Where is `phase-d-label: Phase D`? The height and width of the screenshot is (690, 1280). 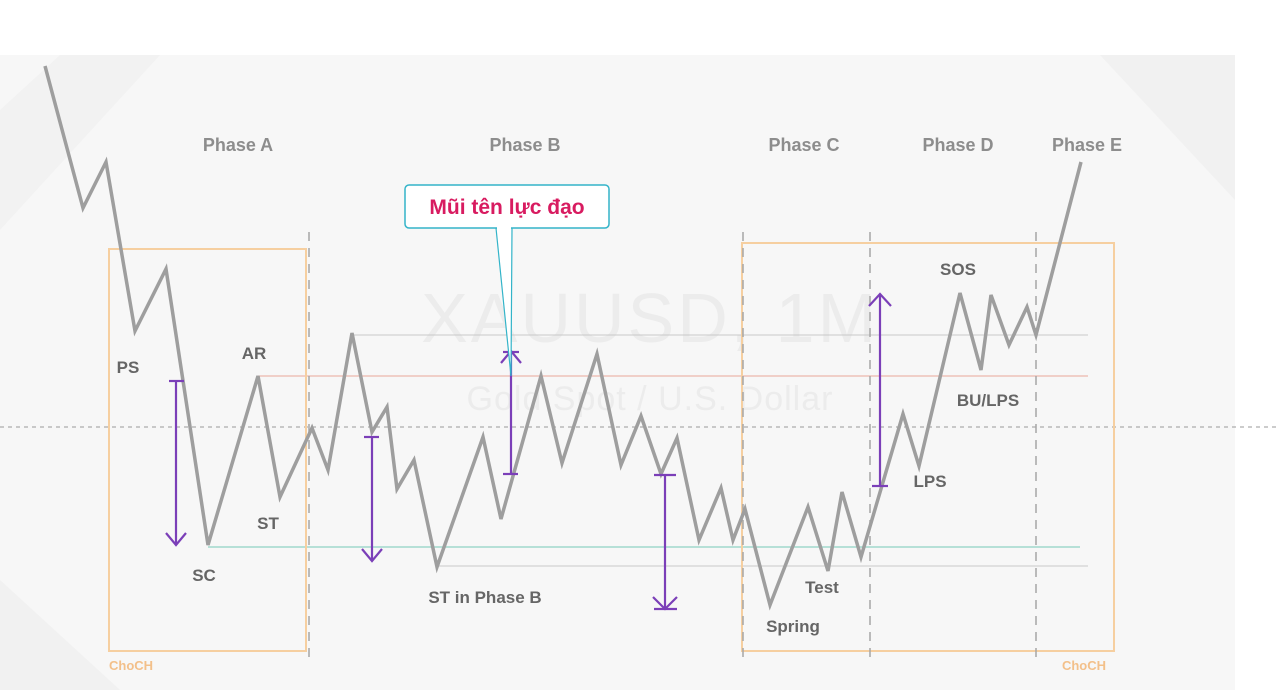
phase-d-label: Phase D is located at coordinates (957, 145).